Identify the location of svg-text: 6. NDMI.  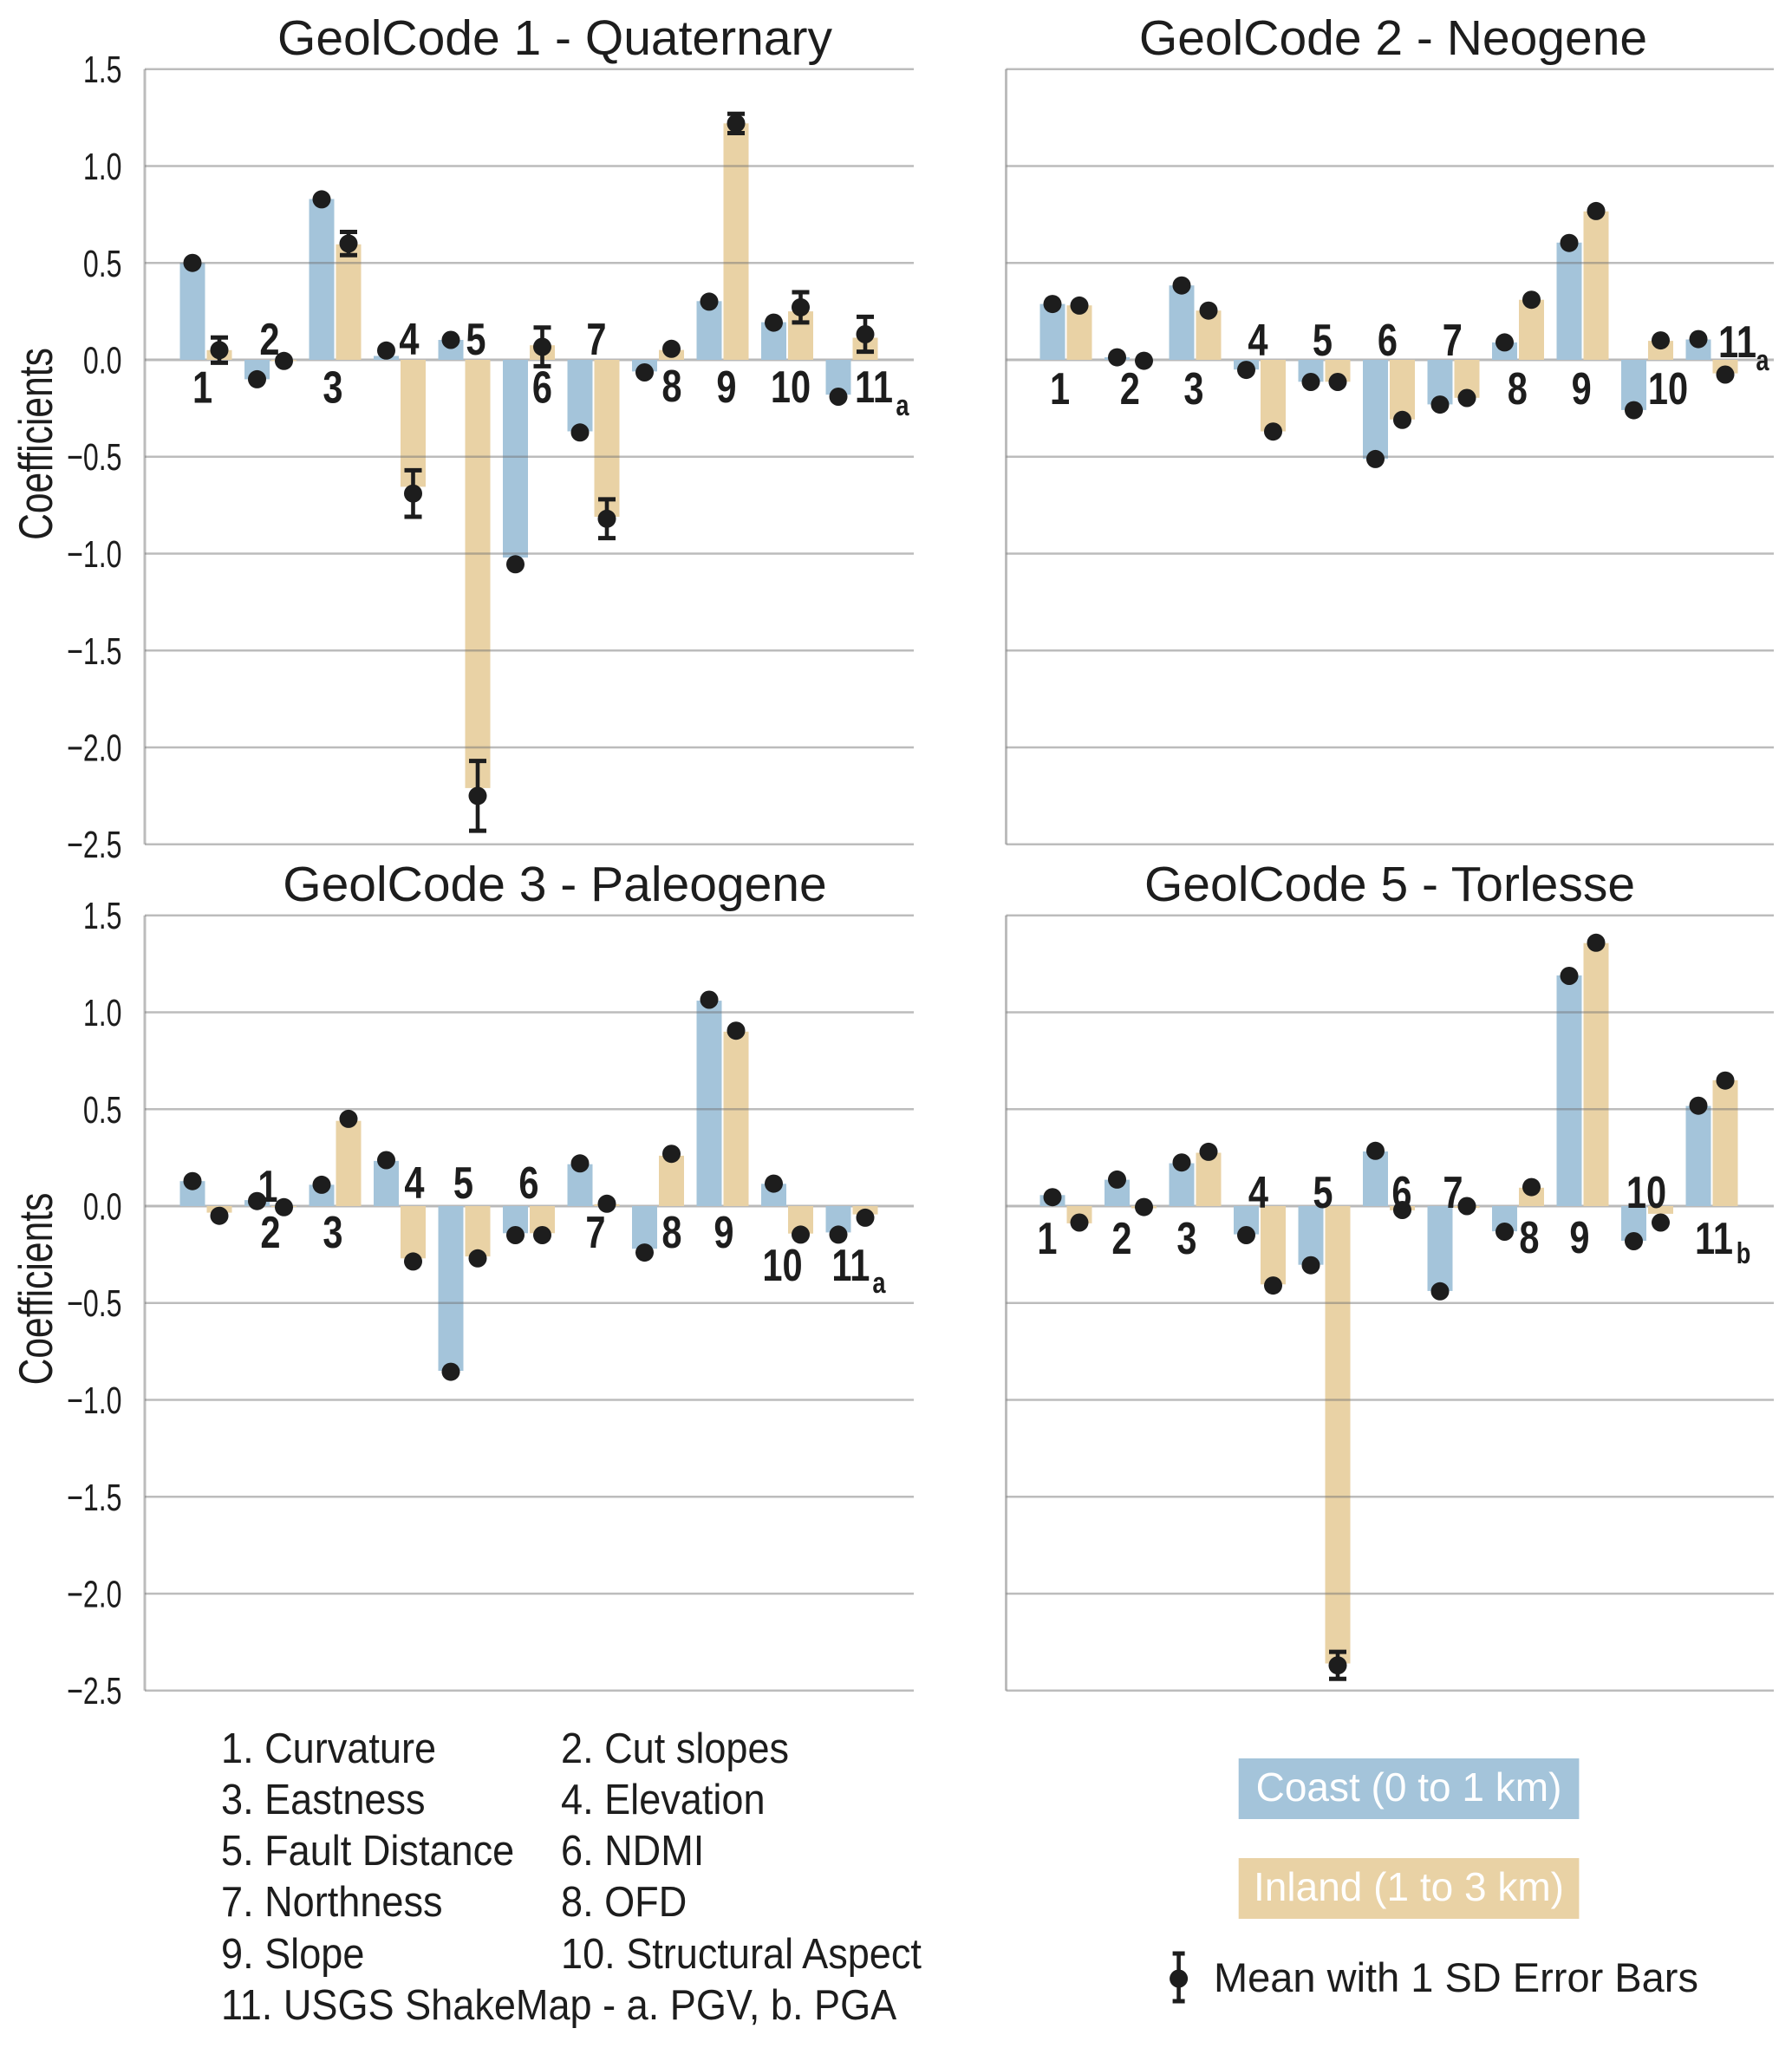
(632, 1850).